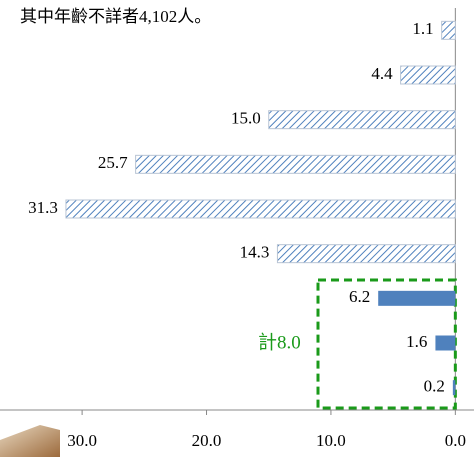 Image resolution: width=474 pixels, height=457 pixels. Describe the element at coordinates (416, 341) in the screenshot. I see `value-label: 1.6` at that location.